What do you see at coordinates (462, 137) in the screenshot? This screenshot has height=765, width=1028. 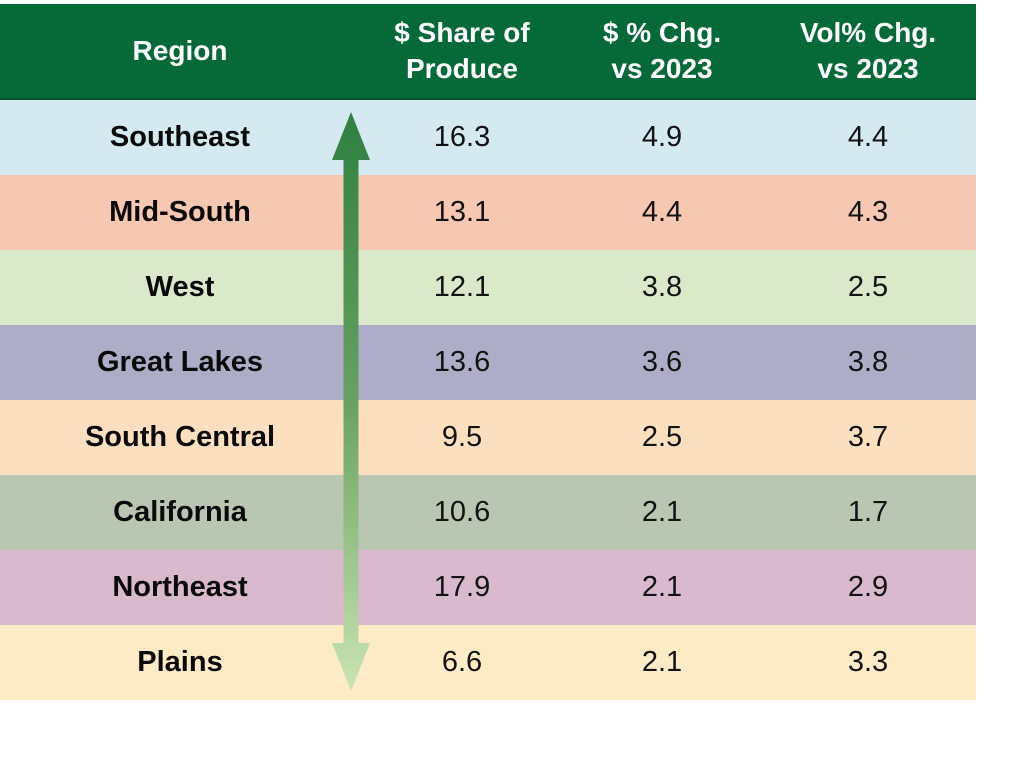 I see `share-cell: 16.3` at bounding box center [462, 137].